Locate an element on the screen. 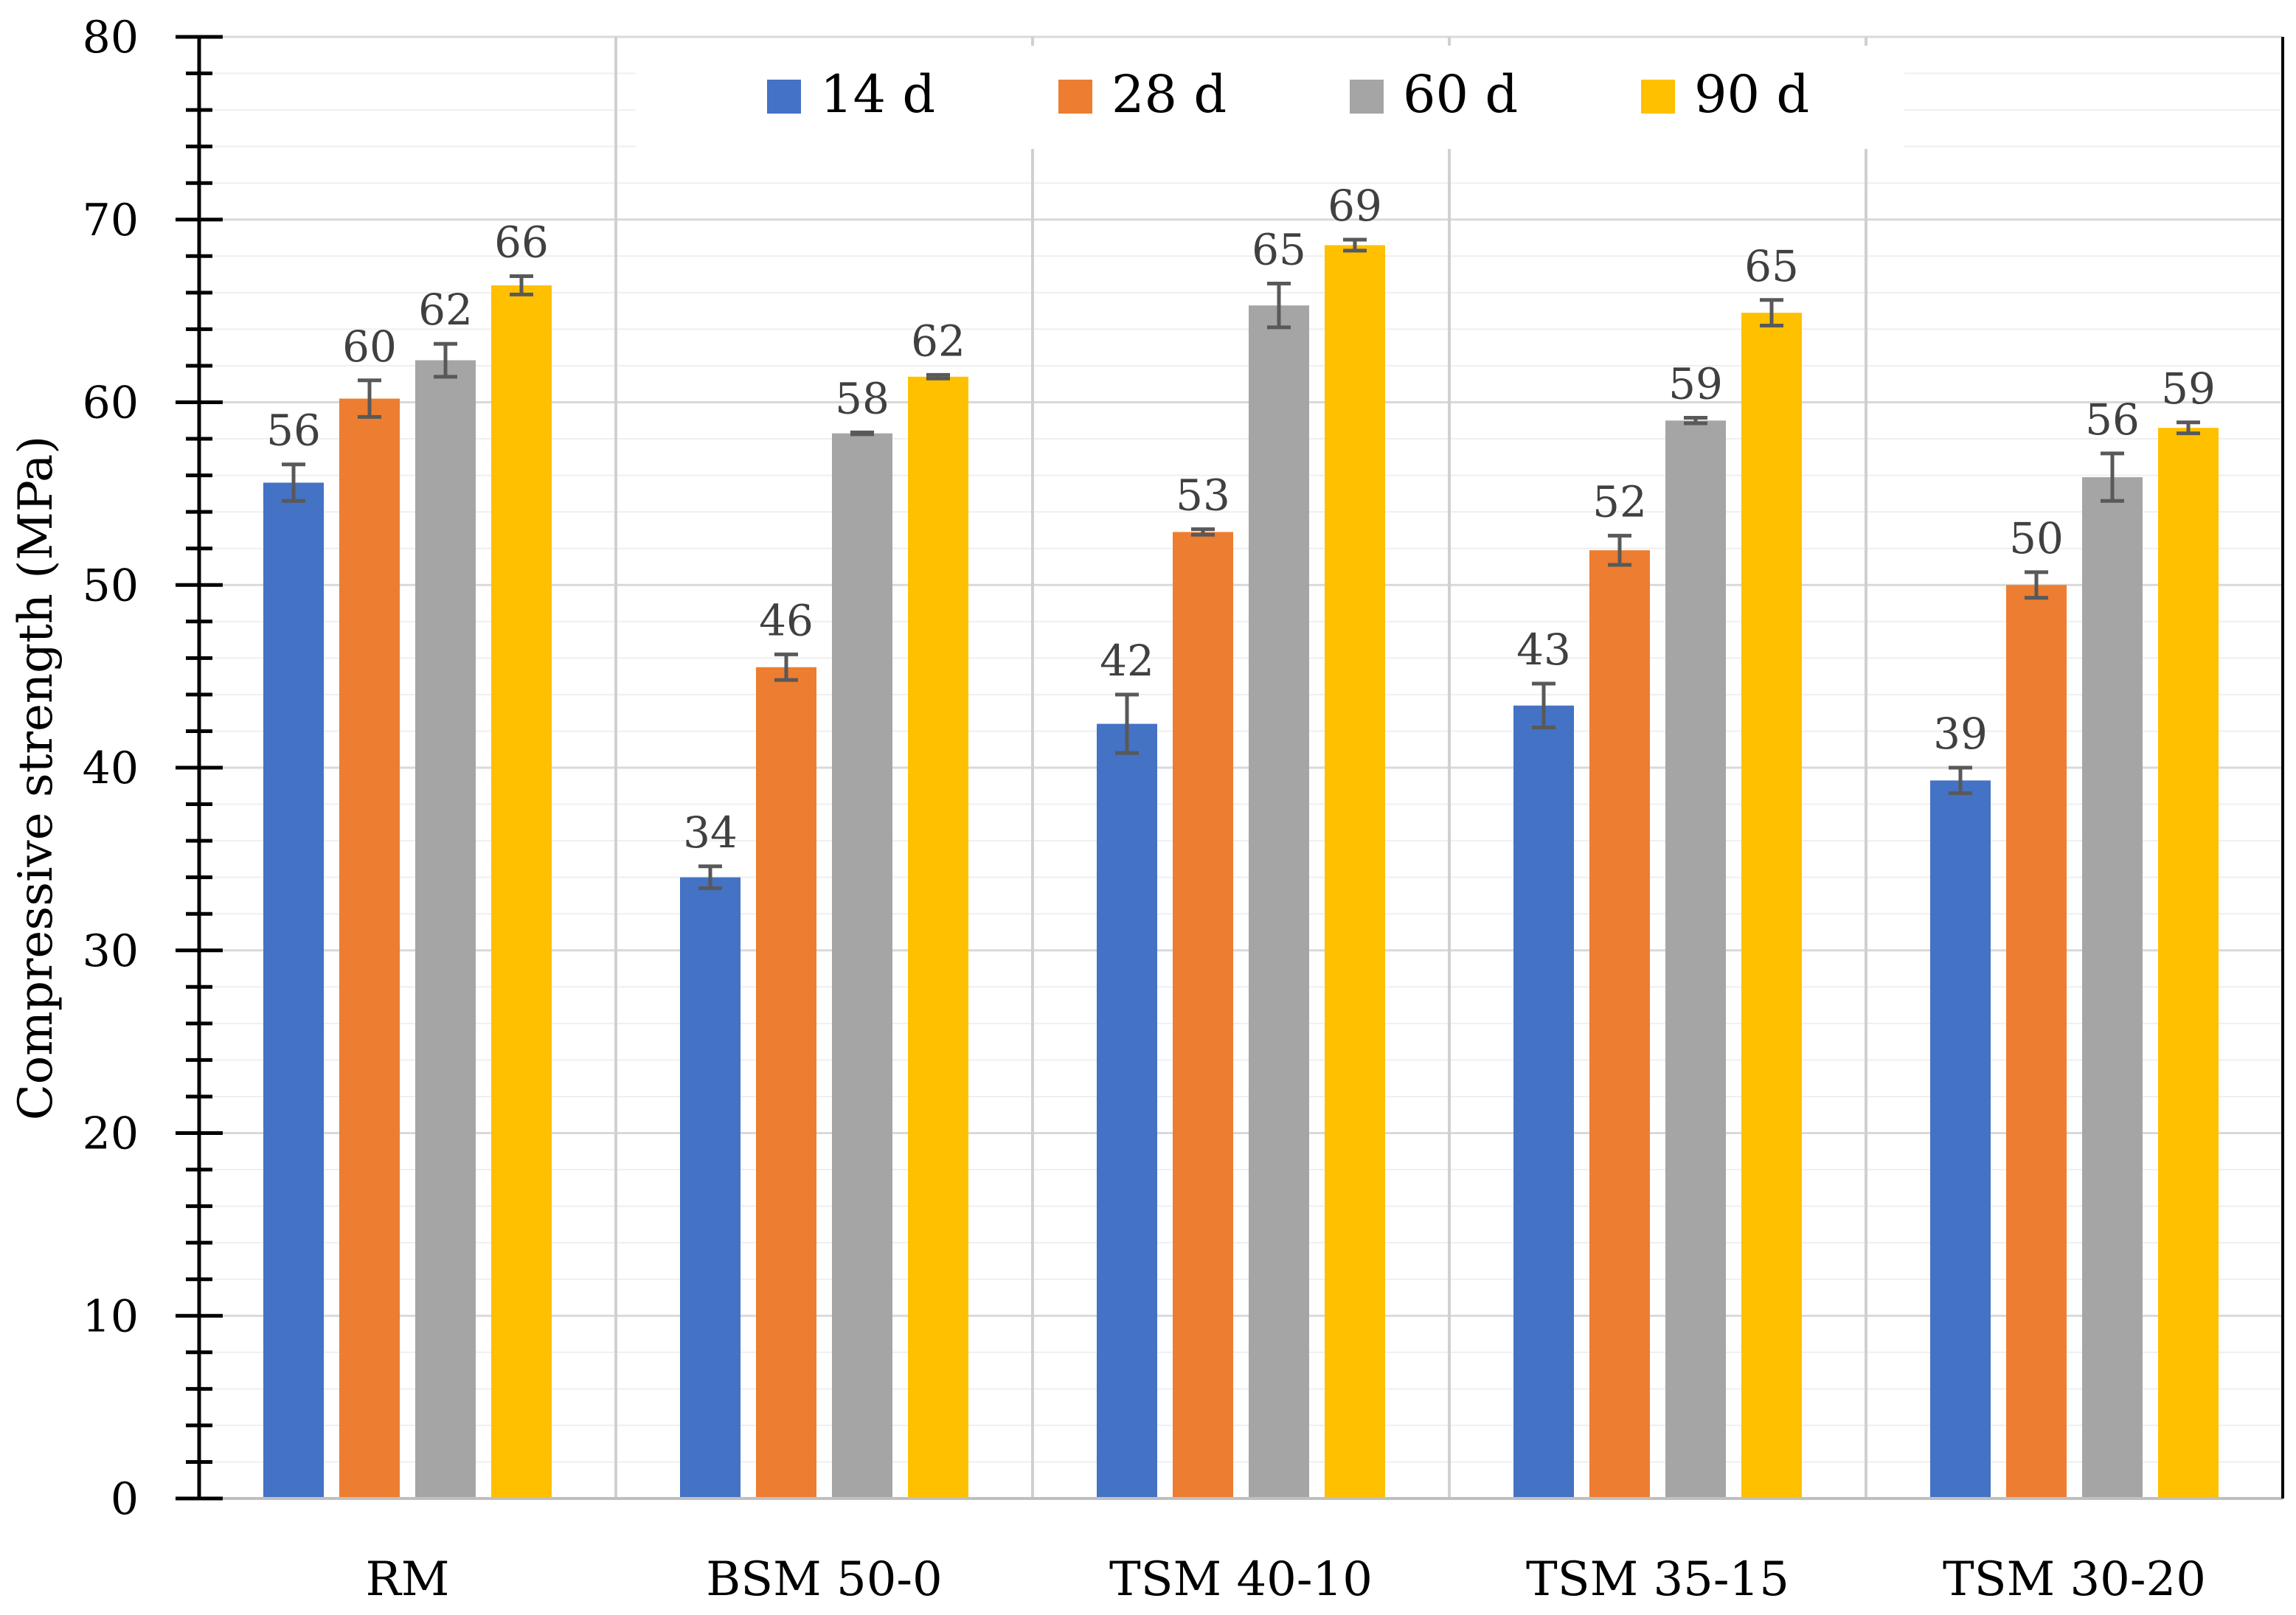 The width and height of the screenshot is (2296, 1615). x-tick-label: BSM 50-0 is located at coordinates (824, 1579).